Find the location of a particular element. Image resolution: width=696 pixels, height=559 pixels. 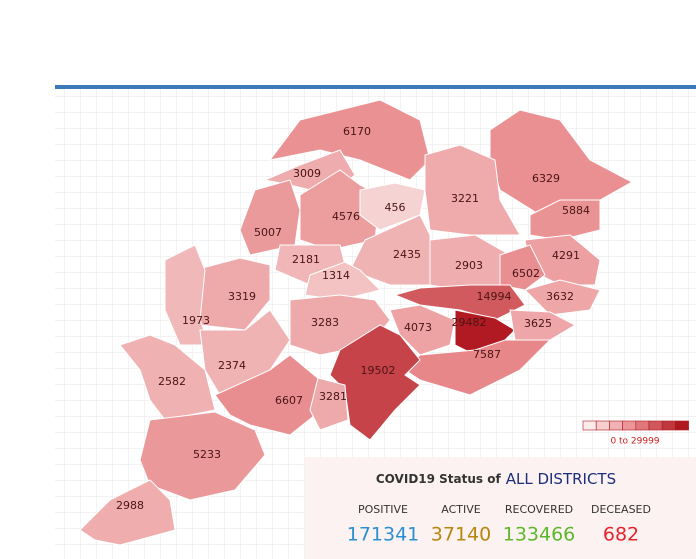

district-label: 6329 is located at coordinates (546, 178).